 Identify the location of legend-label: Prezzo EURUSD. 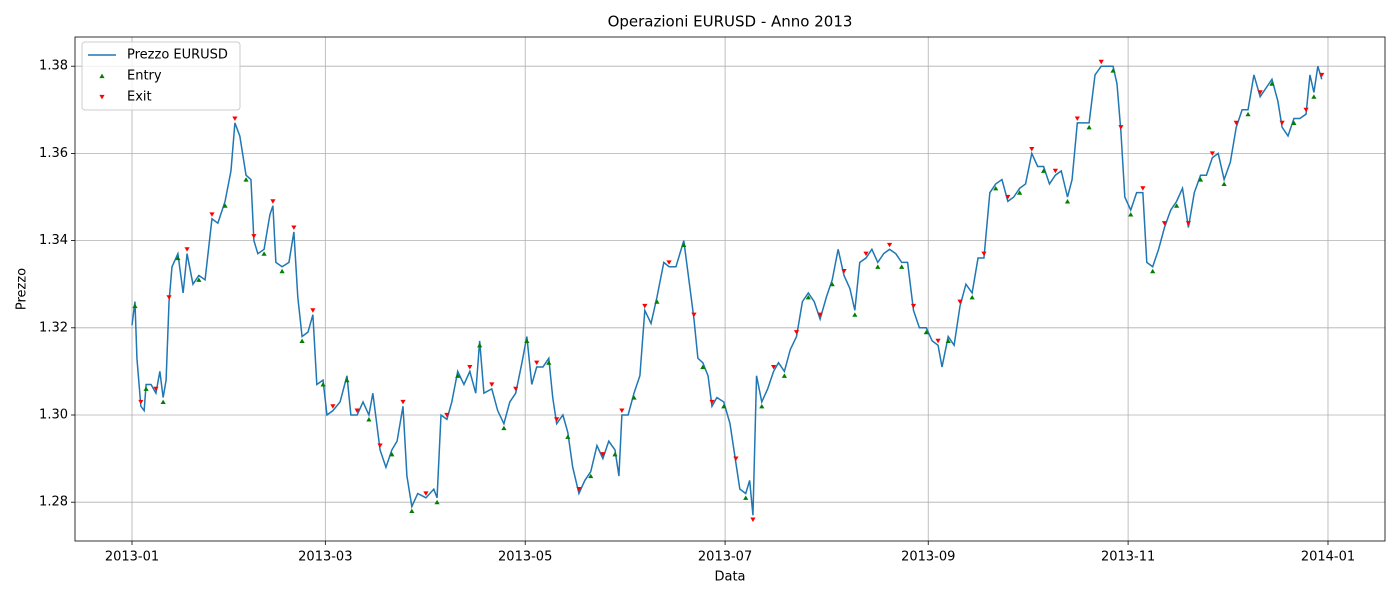
(177, 55).